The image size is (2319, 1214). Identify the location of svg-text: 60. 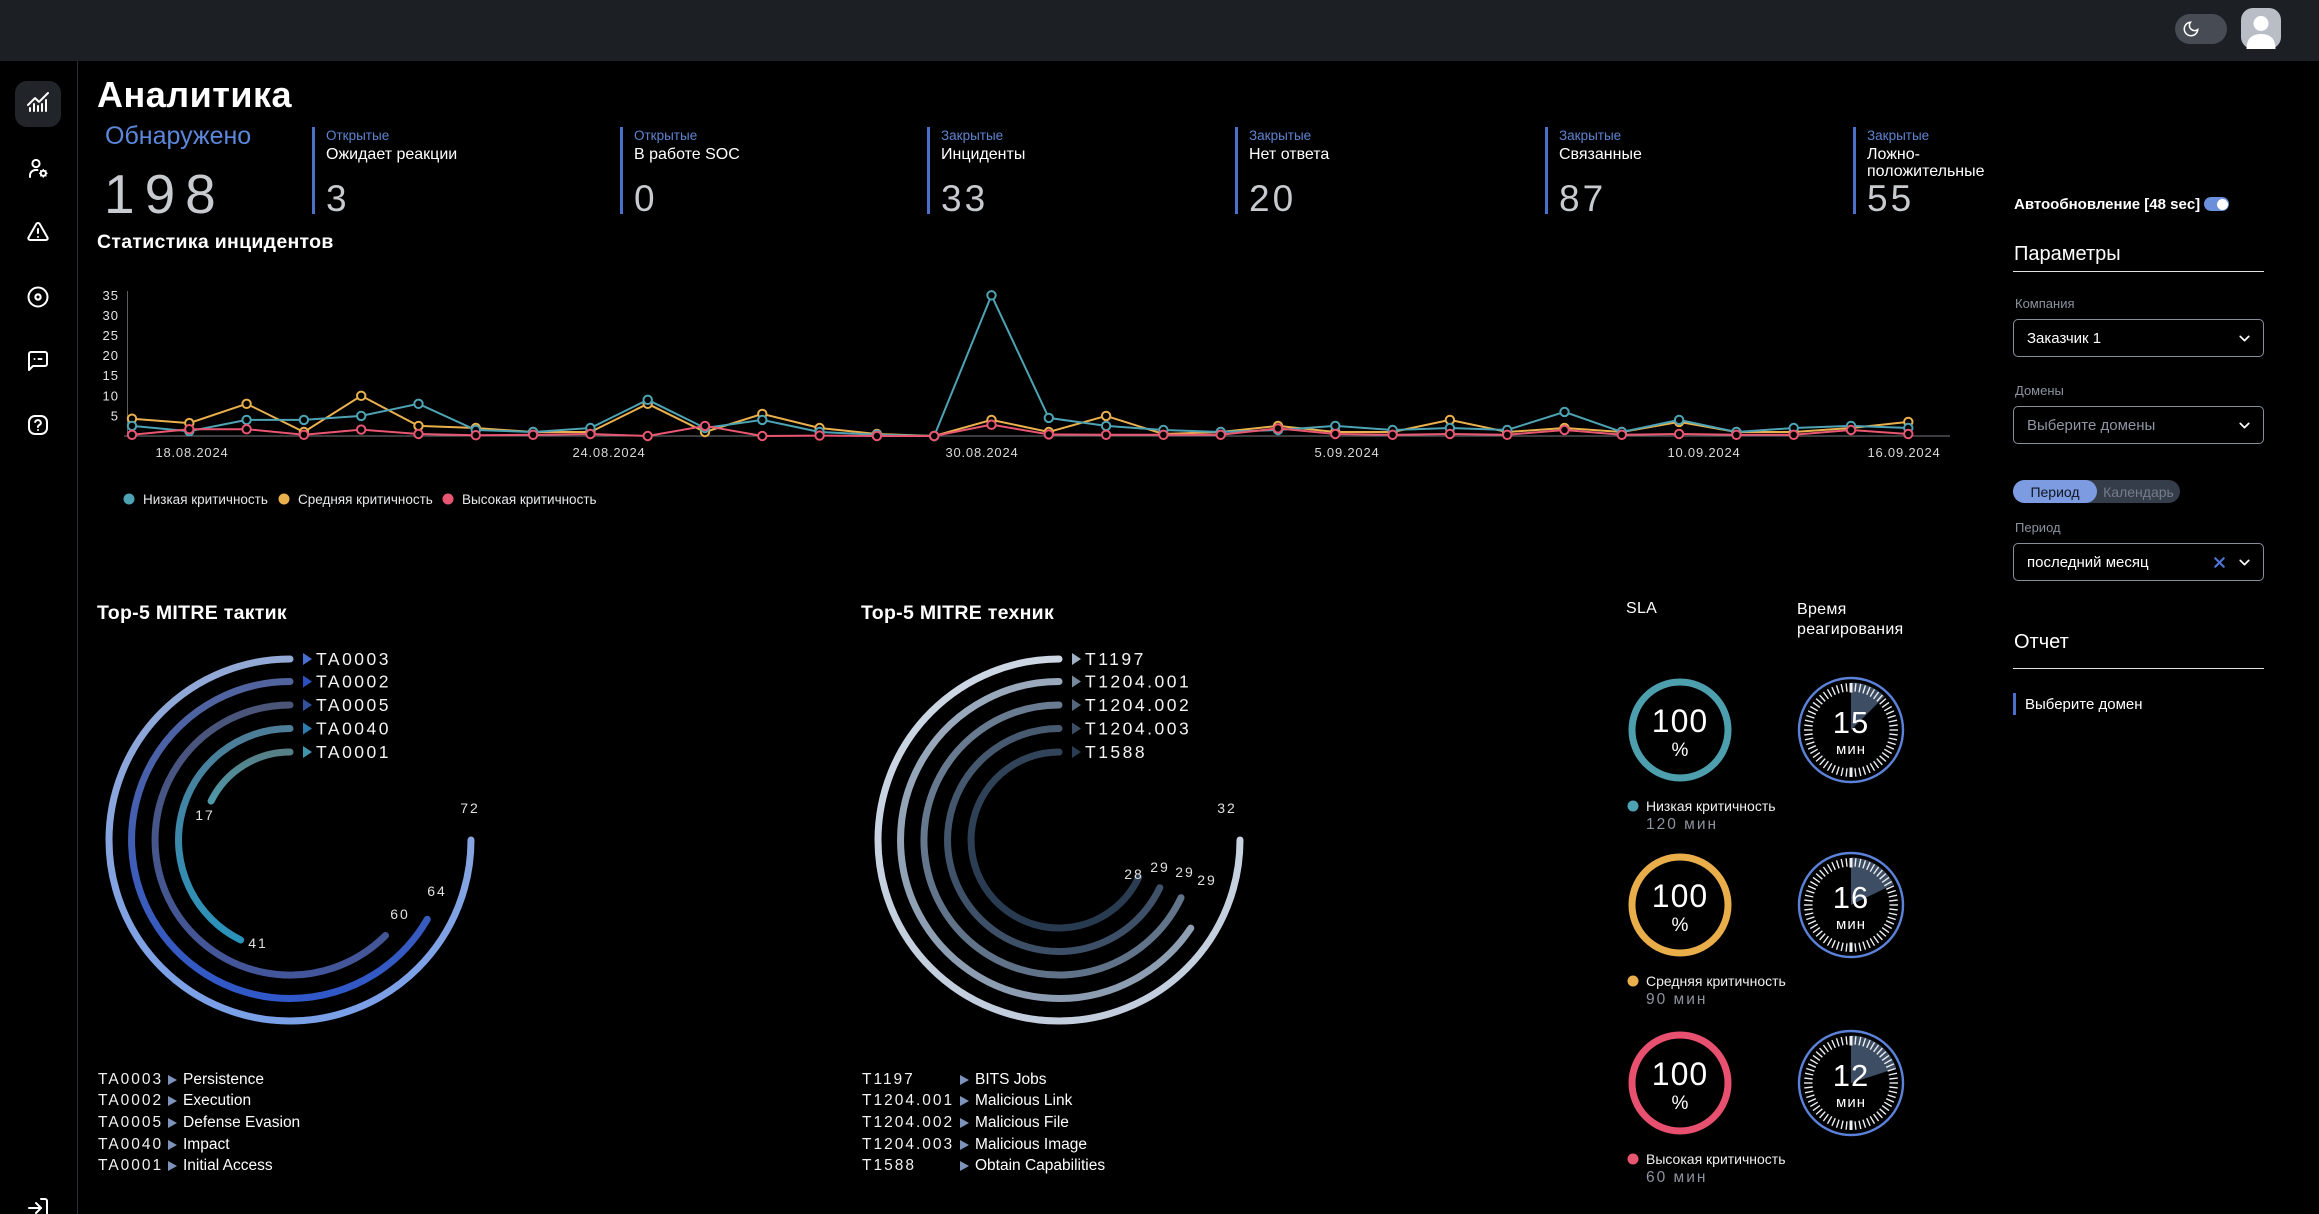
(400, 914).